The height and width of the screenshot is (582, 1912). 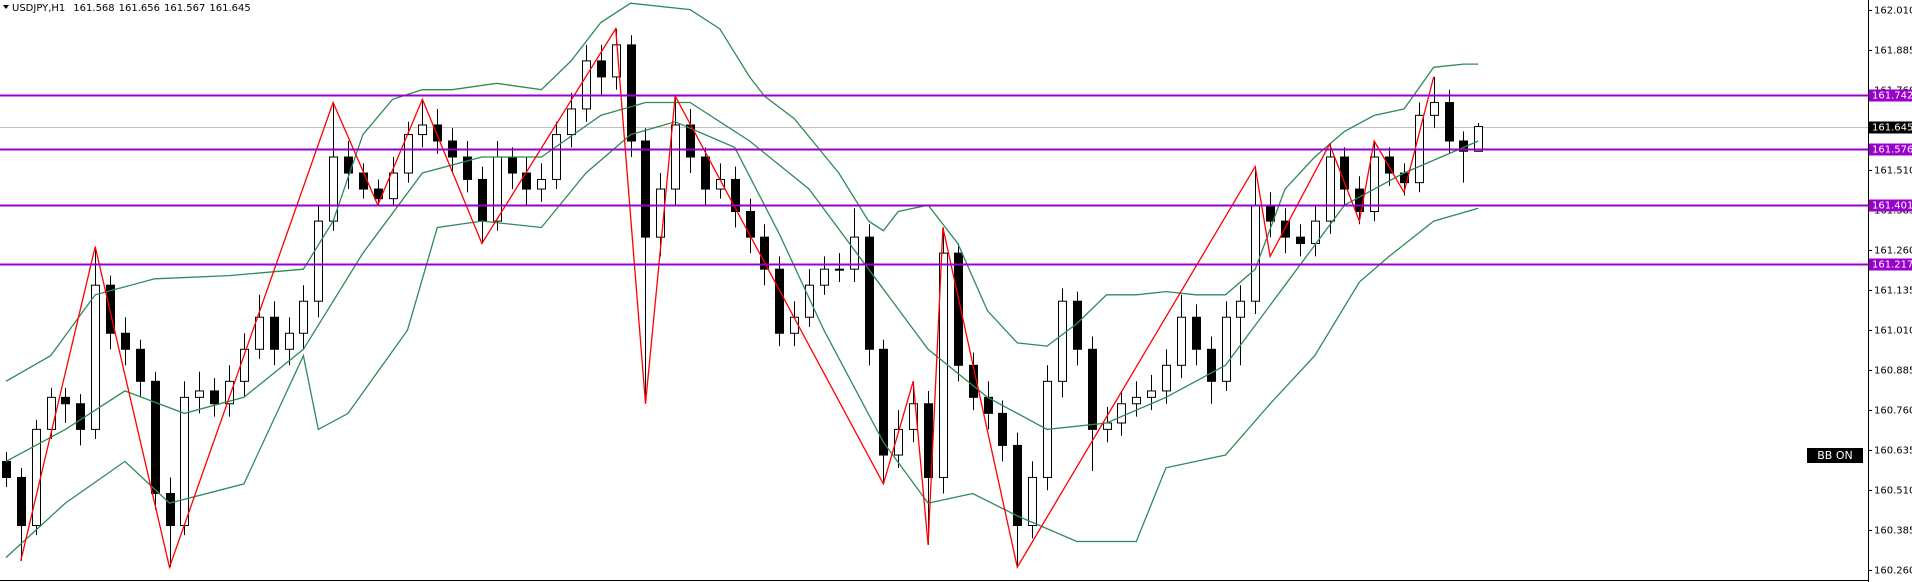 What do you see at coordinates (38, 8) in the screenshot?
I see `symbol: USDJPY,H1` at bounding box center [38, 8].